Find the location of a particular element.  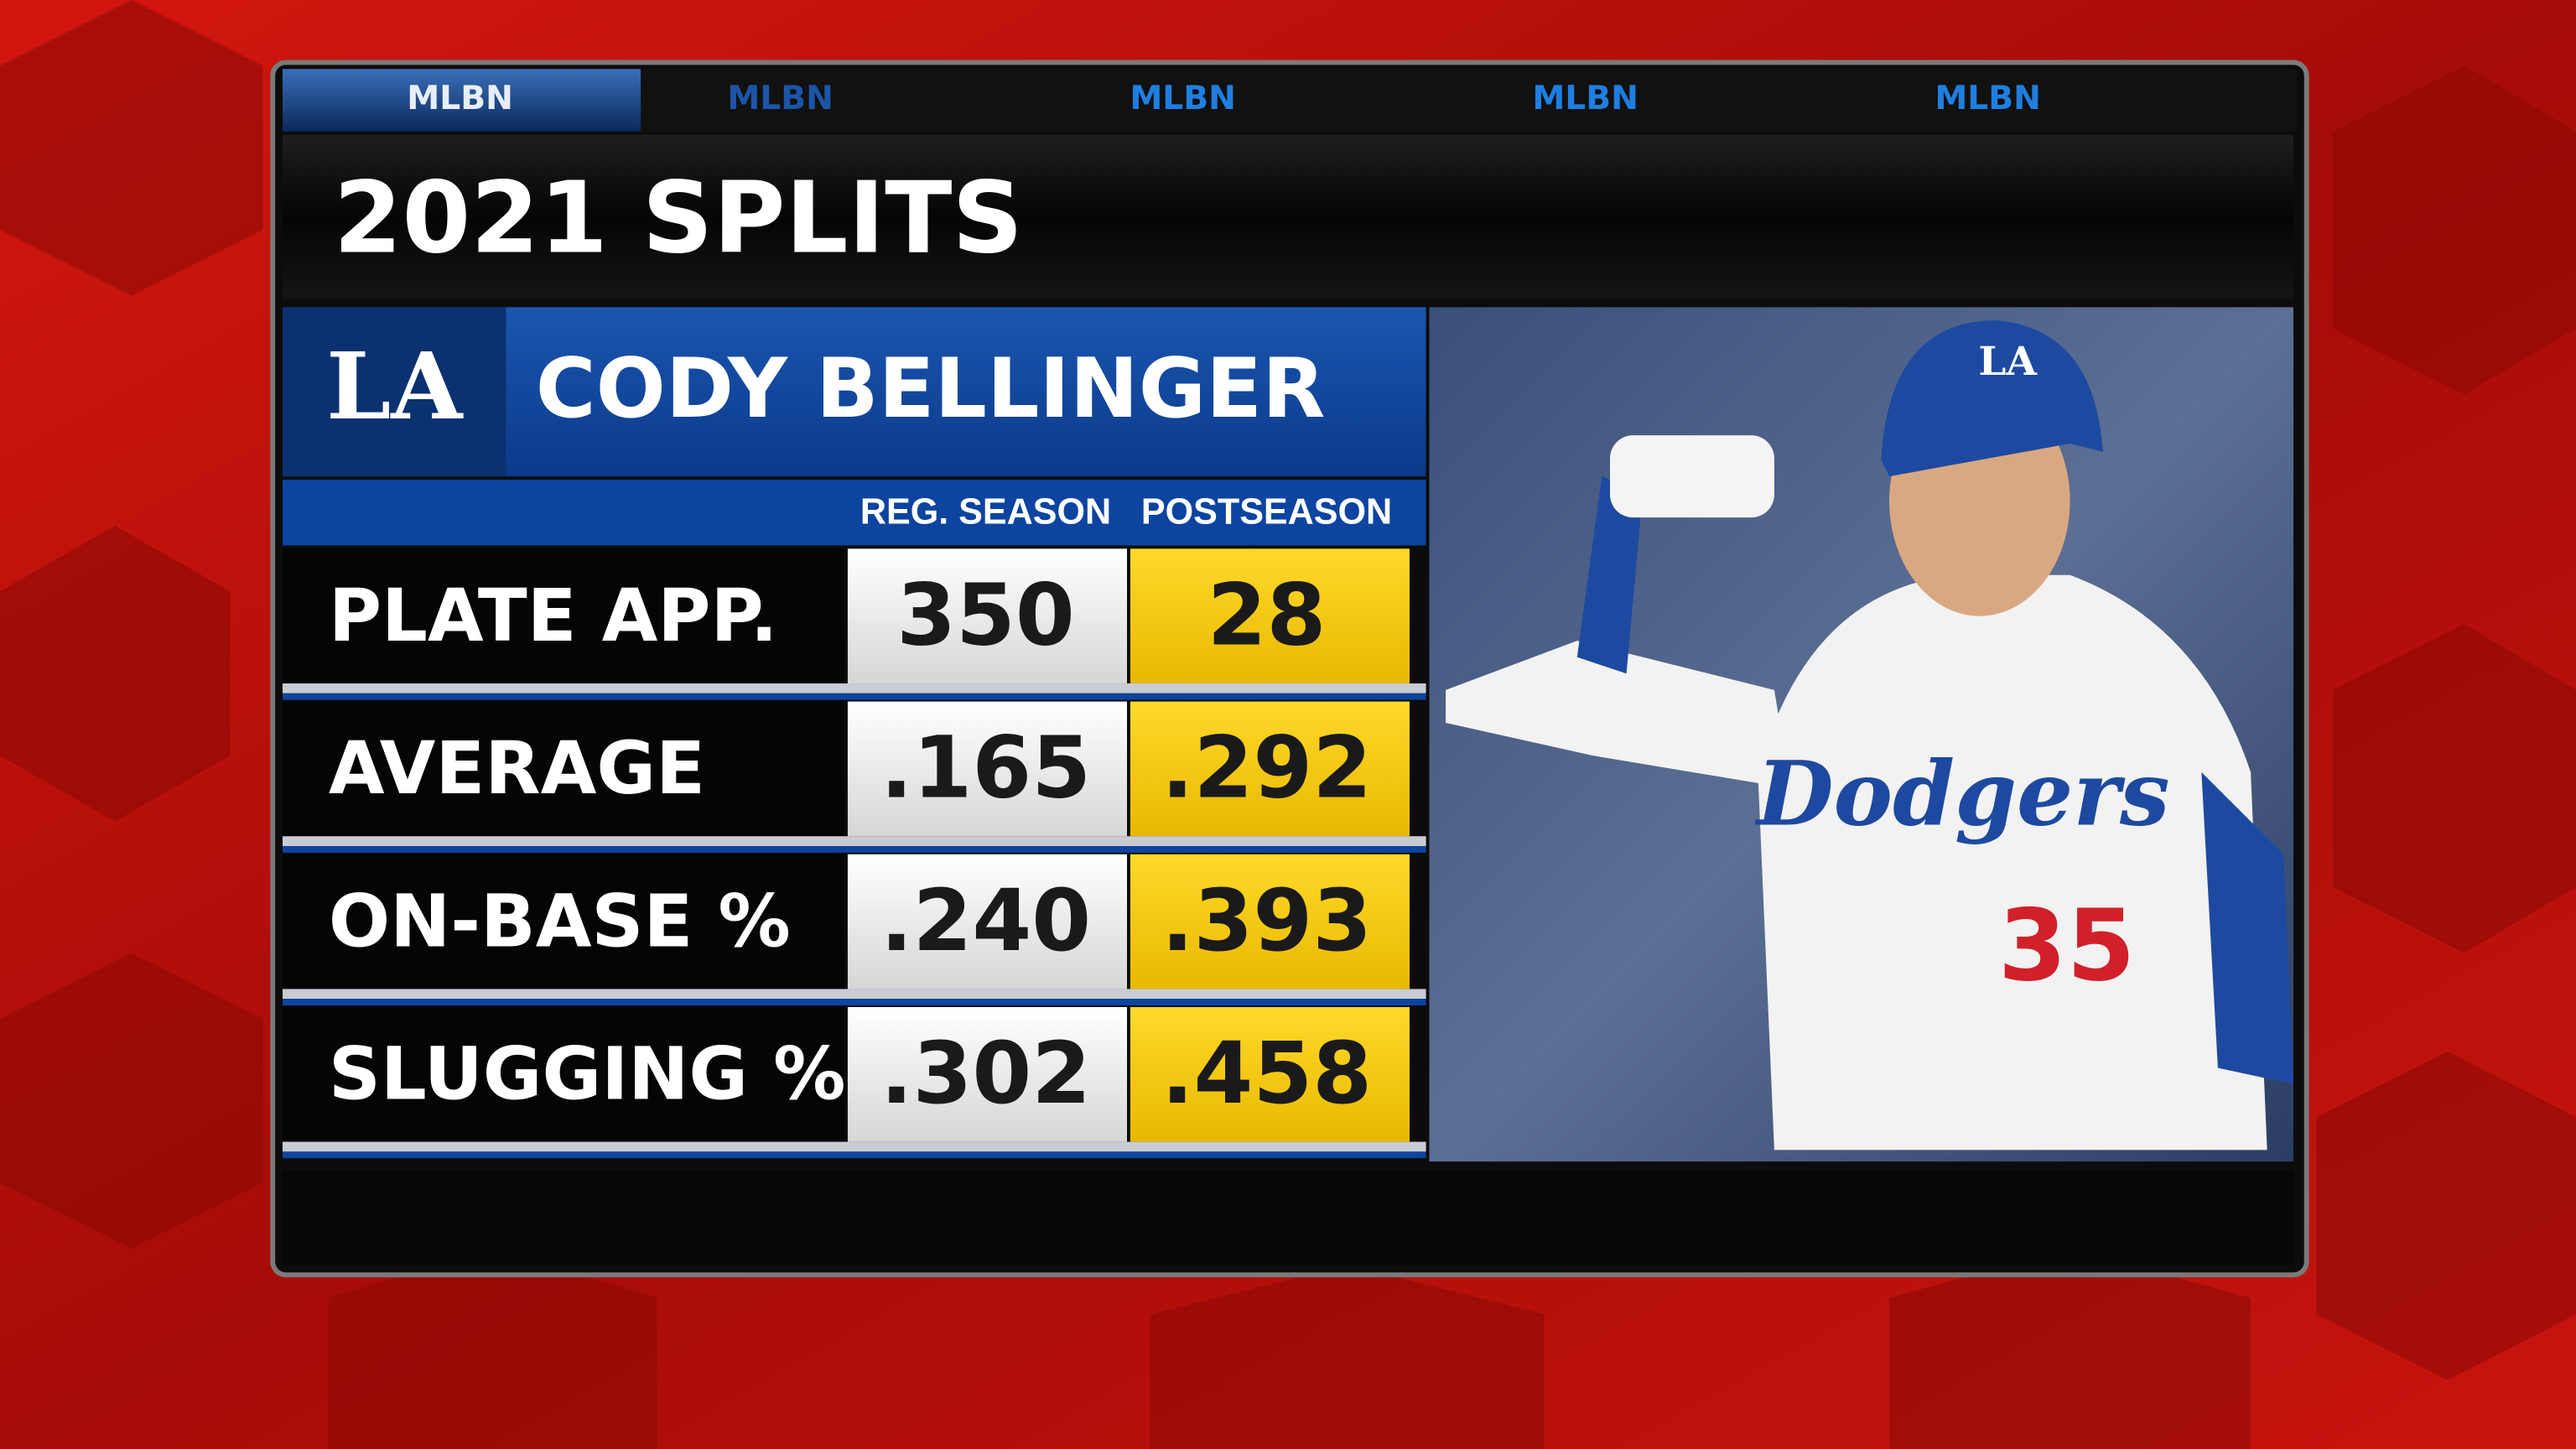

reg-value: 350 is located at coordinates (986, 615).